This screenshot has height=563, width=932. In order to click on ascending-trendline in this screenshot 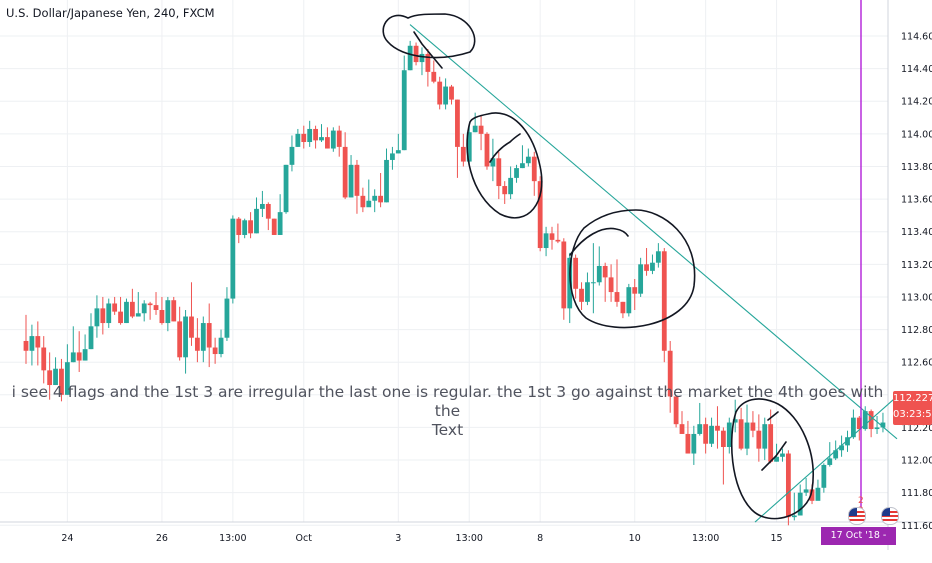, I will do `click(826, 459)`.